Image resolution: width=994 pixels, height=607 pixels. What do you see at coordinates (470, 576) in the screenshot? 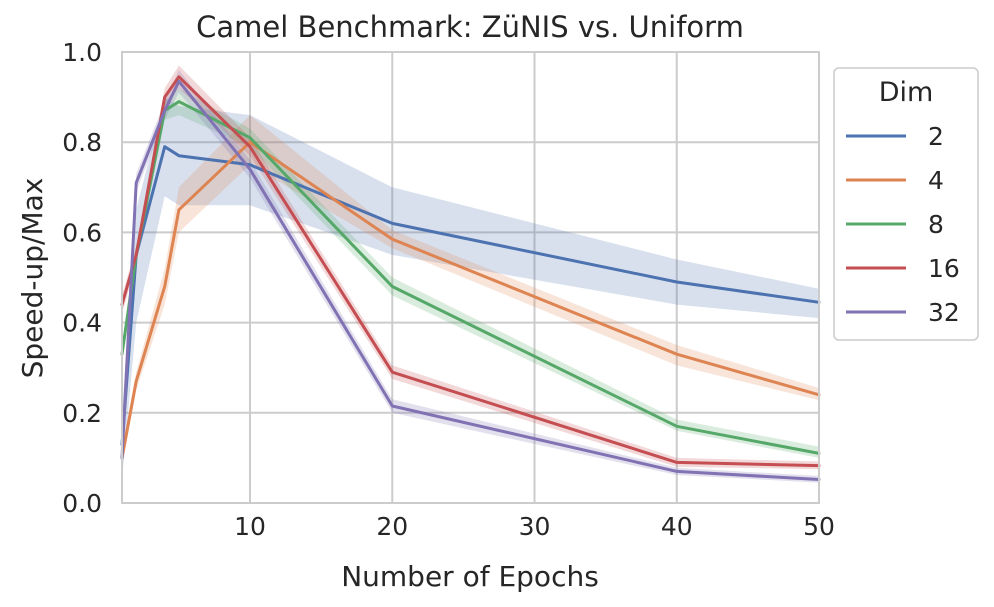
I see `x-axis-label: Number of Epochs` at bounding box center [470, 576].